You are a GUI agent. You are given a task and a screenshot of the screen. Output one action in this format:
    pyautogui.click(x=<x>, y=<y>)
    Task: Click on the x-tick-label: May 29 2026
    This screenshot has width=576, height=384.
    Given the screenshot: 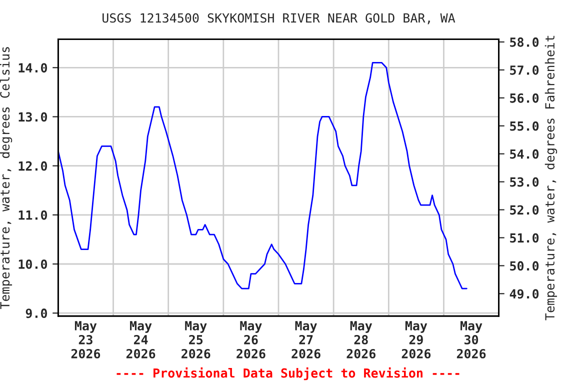 What is the action you would take?
    pyautogui.click(x=416, y=339)
    